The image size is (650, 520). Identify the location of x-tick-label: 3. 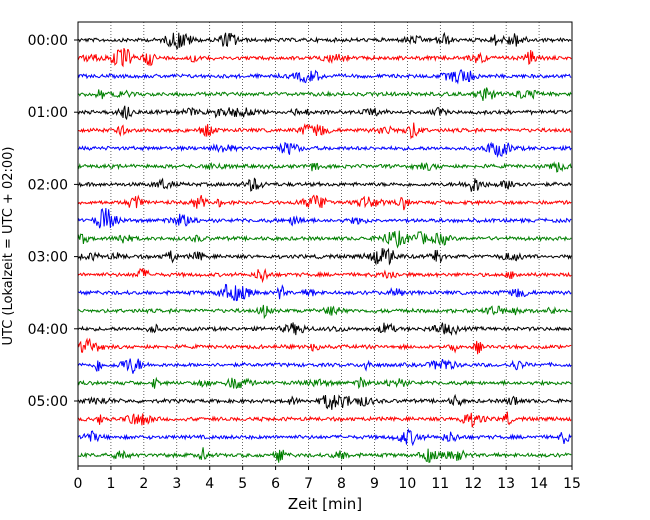
(176, 484).